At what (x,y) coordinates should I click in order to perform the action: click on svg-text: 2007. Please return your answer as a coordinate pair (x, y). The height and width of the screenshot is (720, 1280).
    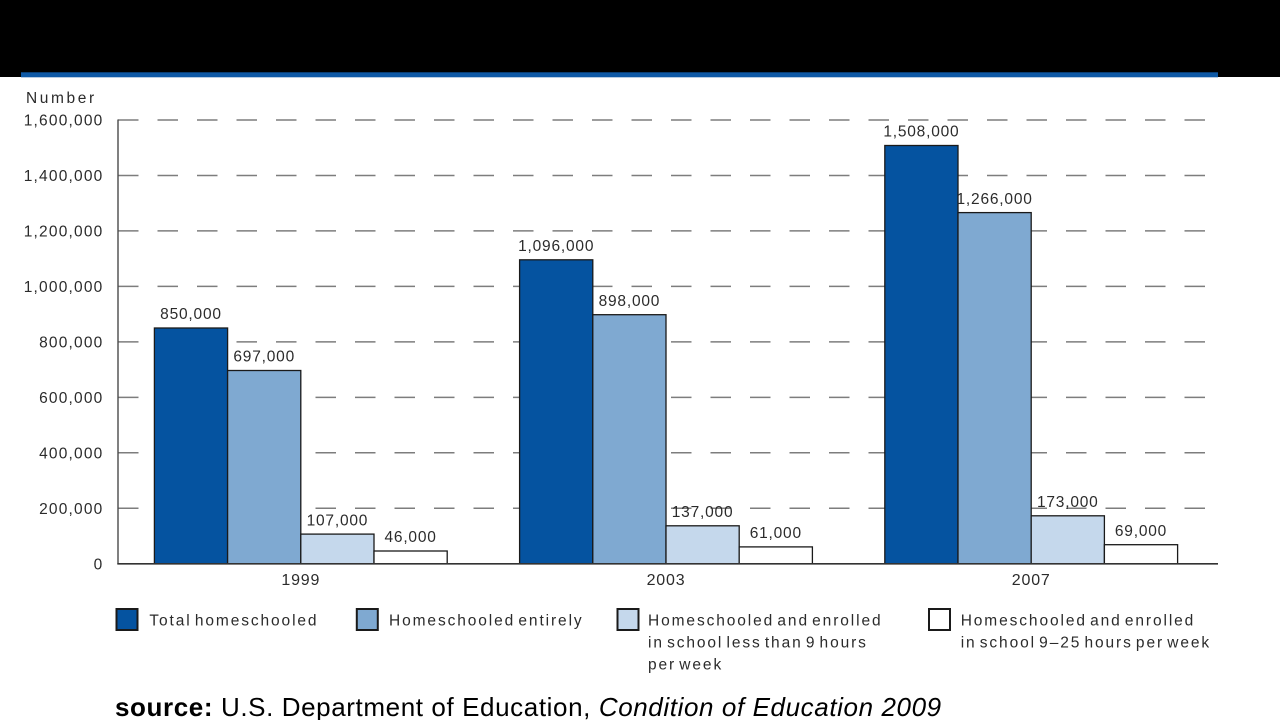
    Looking at the image, I should click on (1031, 580).